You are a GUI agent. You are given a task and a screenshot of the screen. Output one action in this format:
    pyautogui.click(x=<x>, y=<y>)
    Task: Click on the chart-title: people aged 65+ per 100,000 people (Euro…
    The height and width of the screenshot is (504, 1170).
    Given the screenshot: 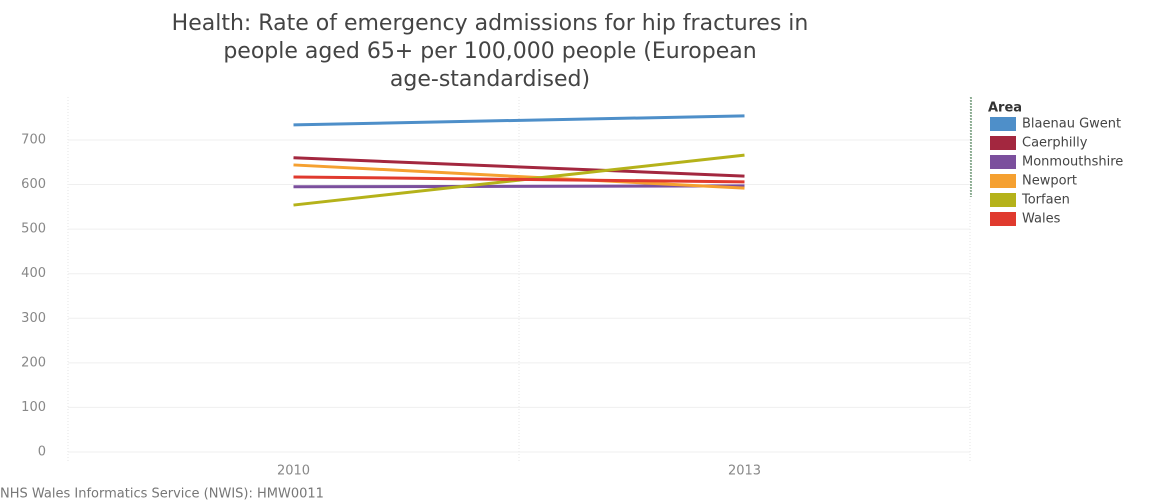 What is the action you would take?
    pyautogui.click(x=489, y=51)
    